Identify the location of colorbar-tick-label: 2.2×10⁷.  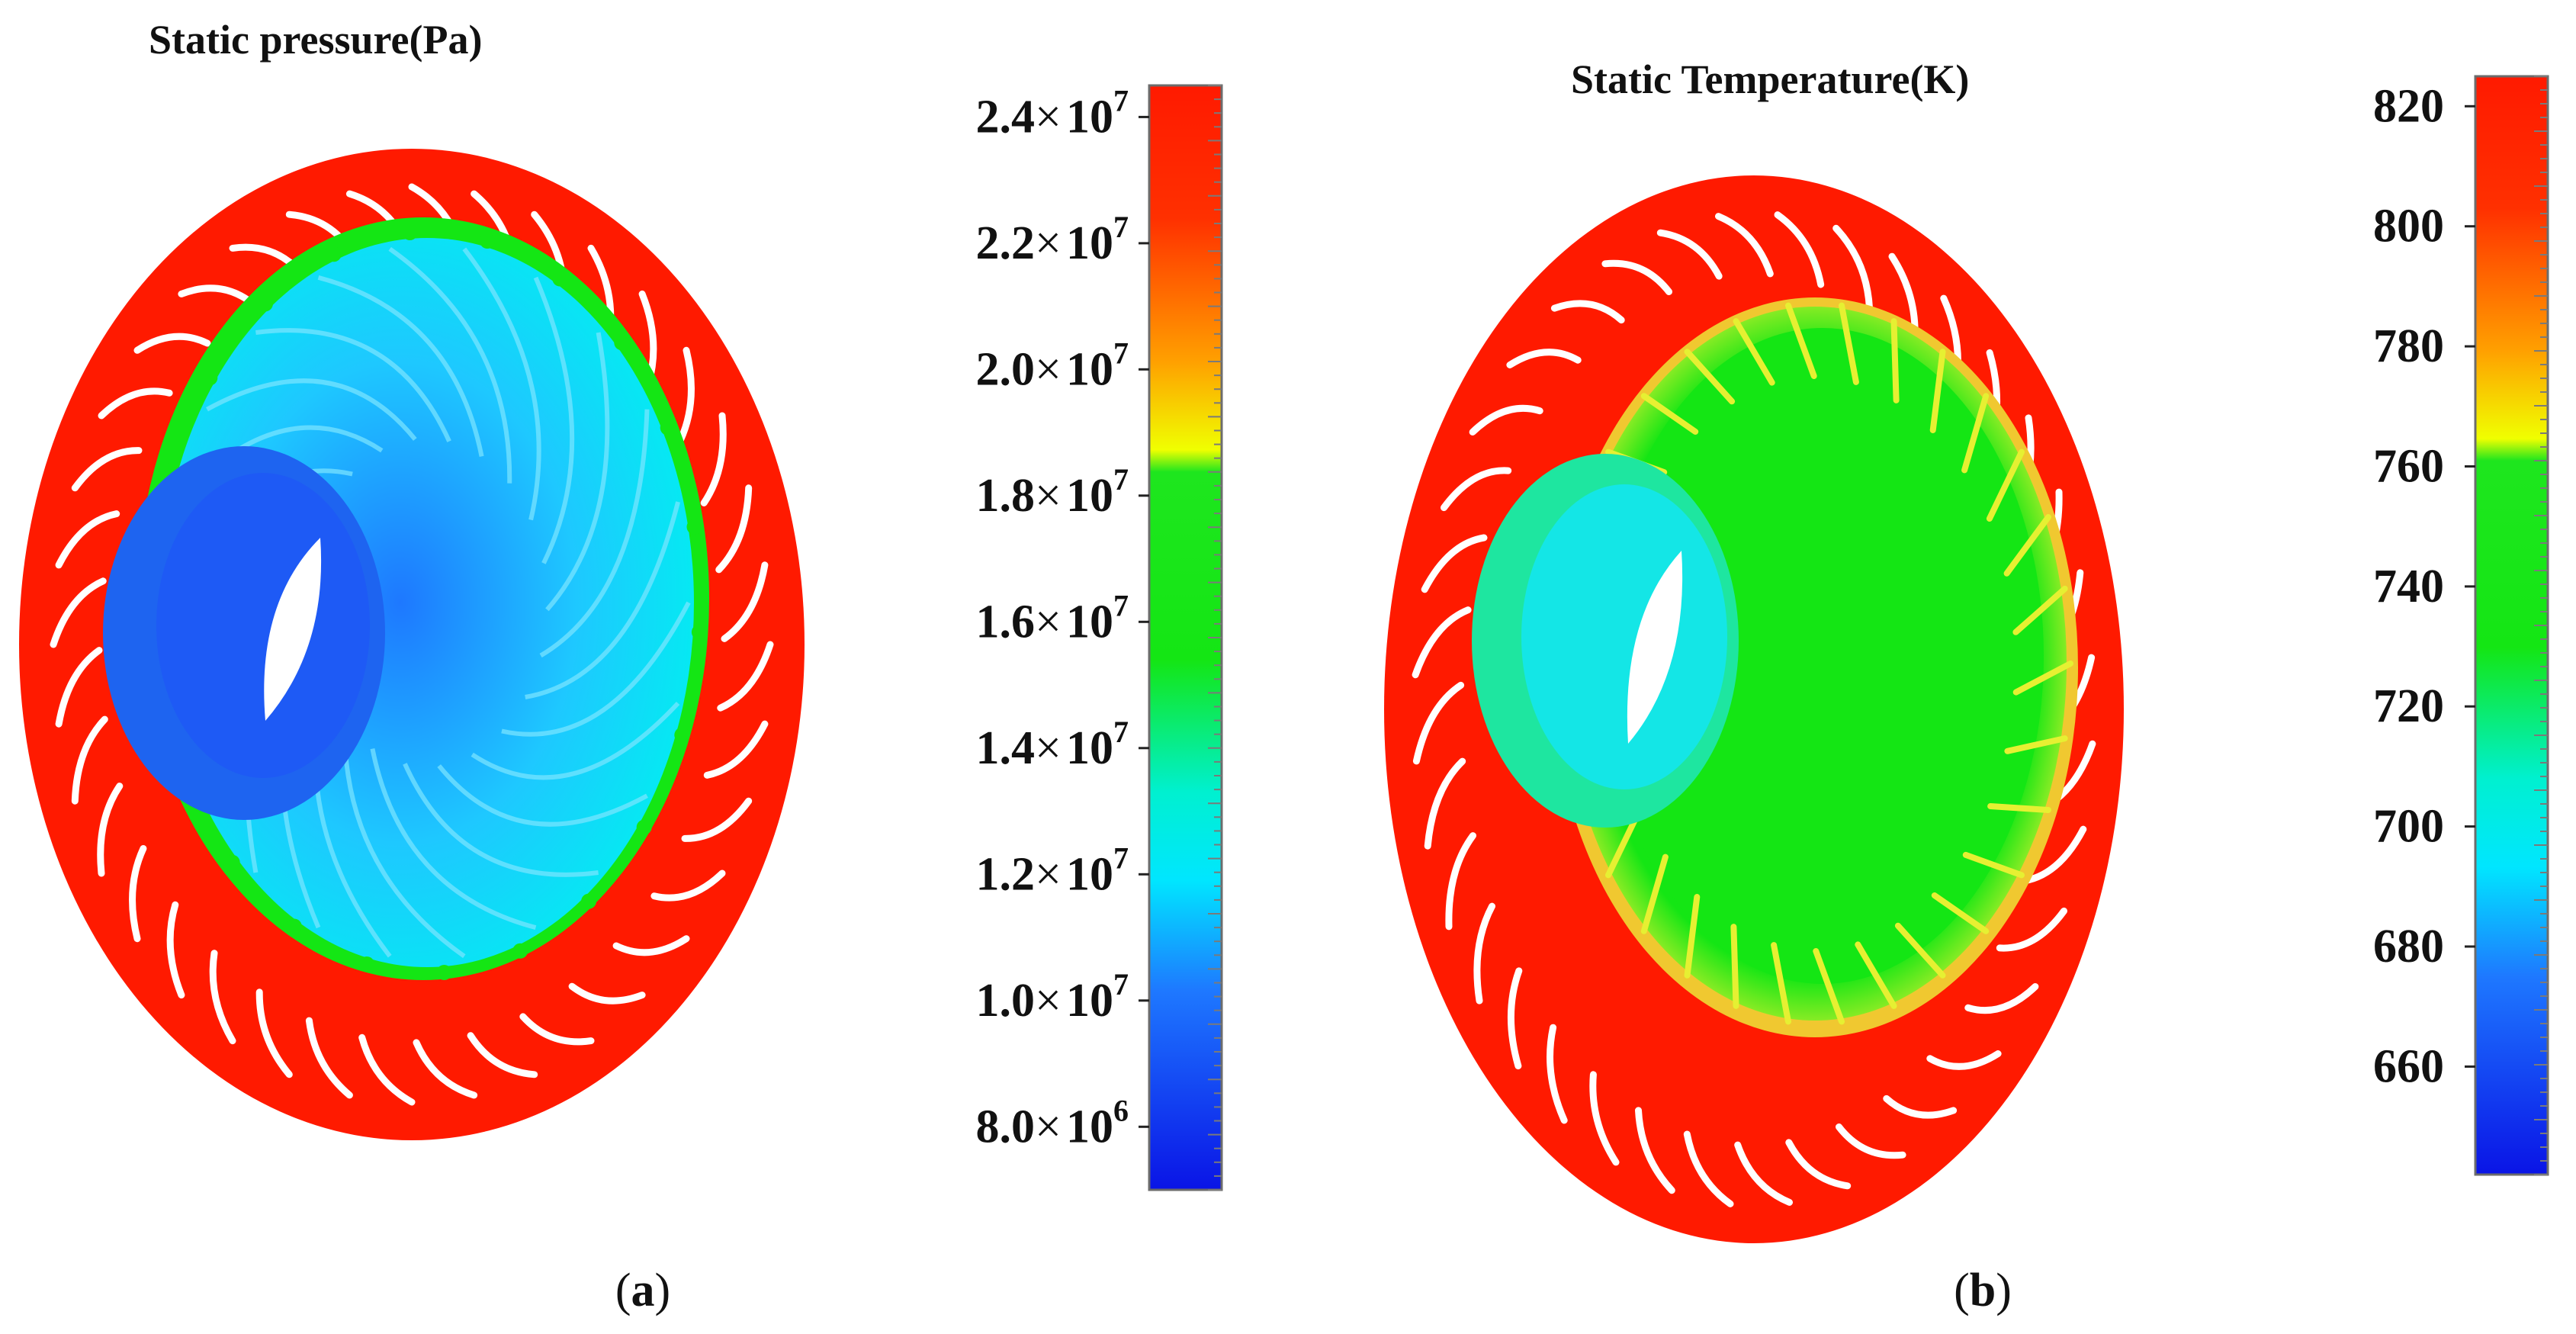
(1052, 239).